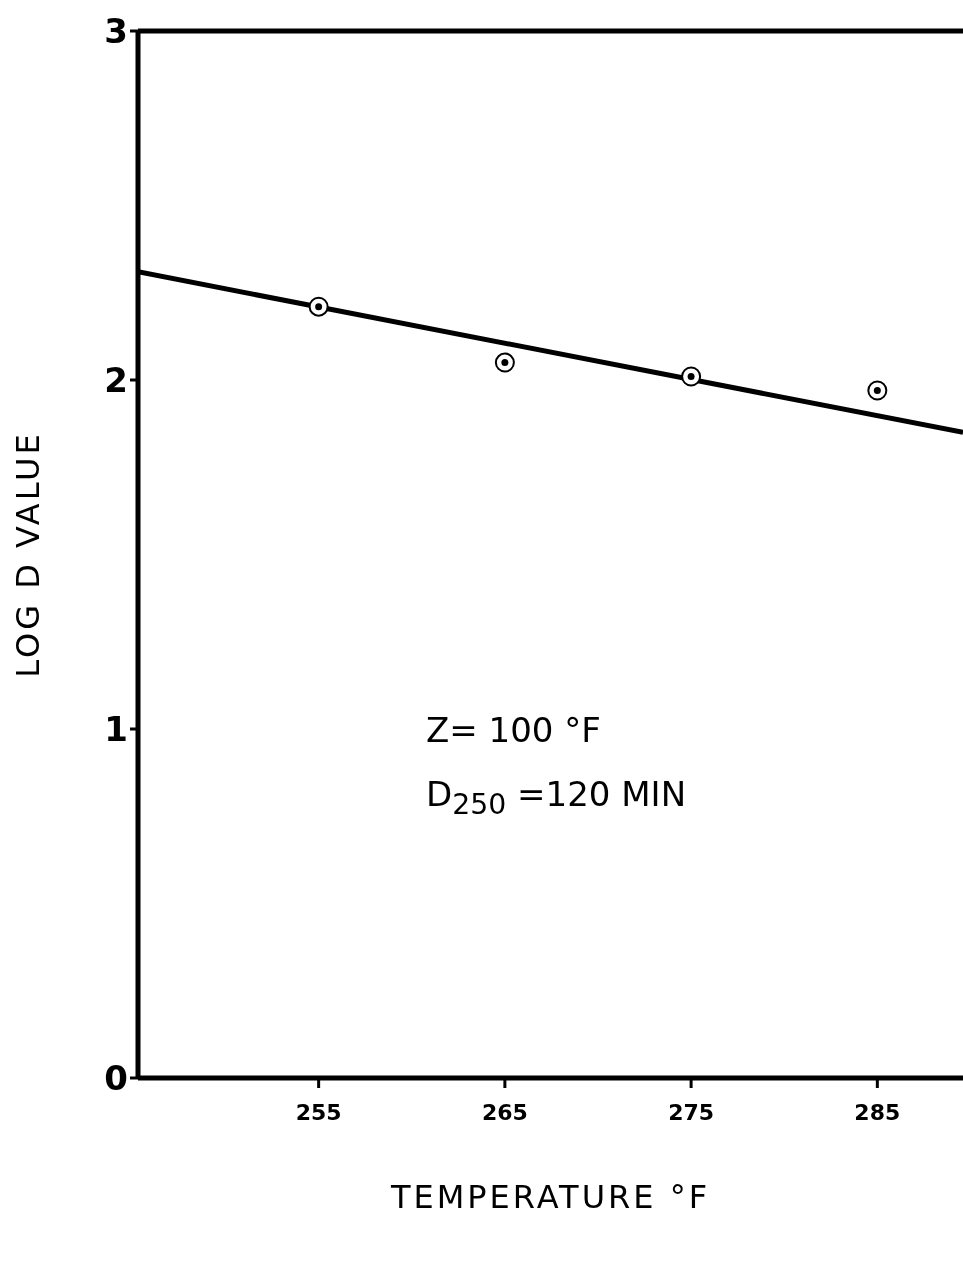  Describe the element at coordinates (318, 1112) in the screenshot. I see `x-tick-label: 255` at that location.